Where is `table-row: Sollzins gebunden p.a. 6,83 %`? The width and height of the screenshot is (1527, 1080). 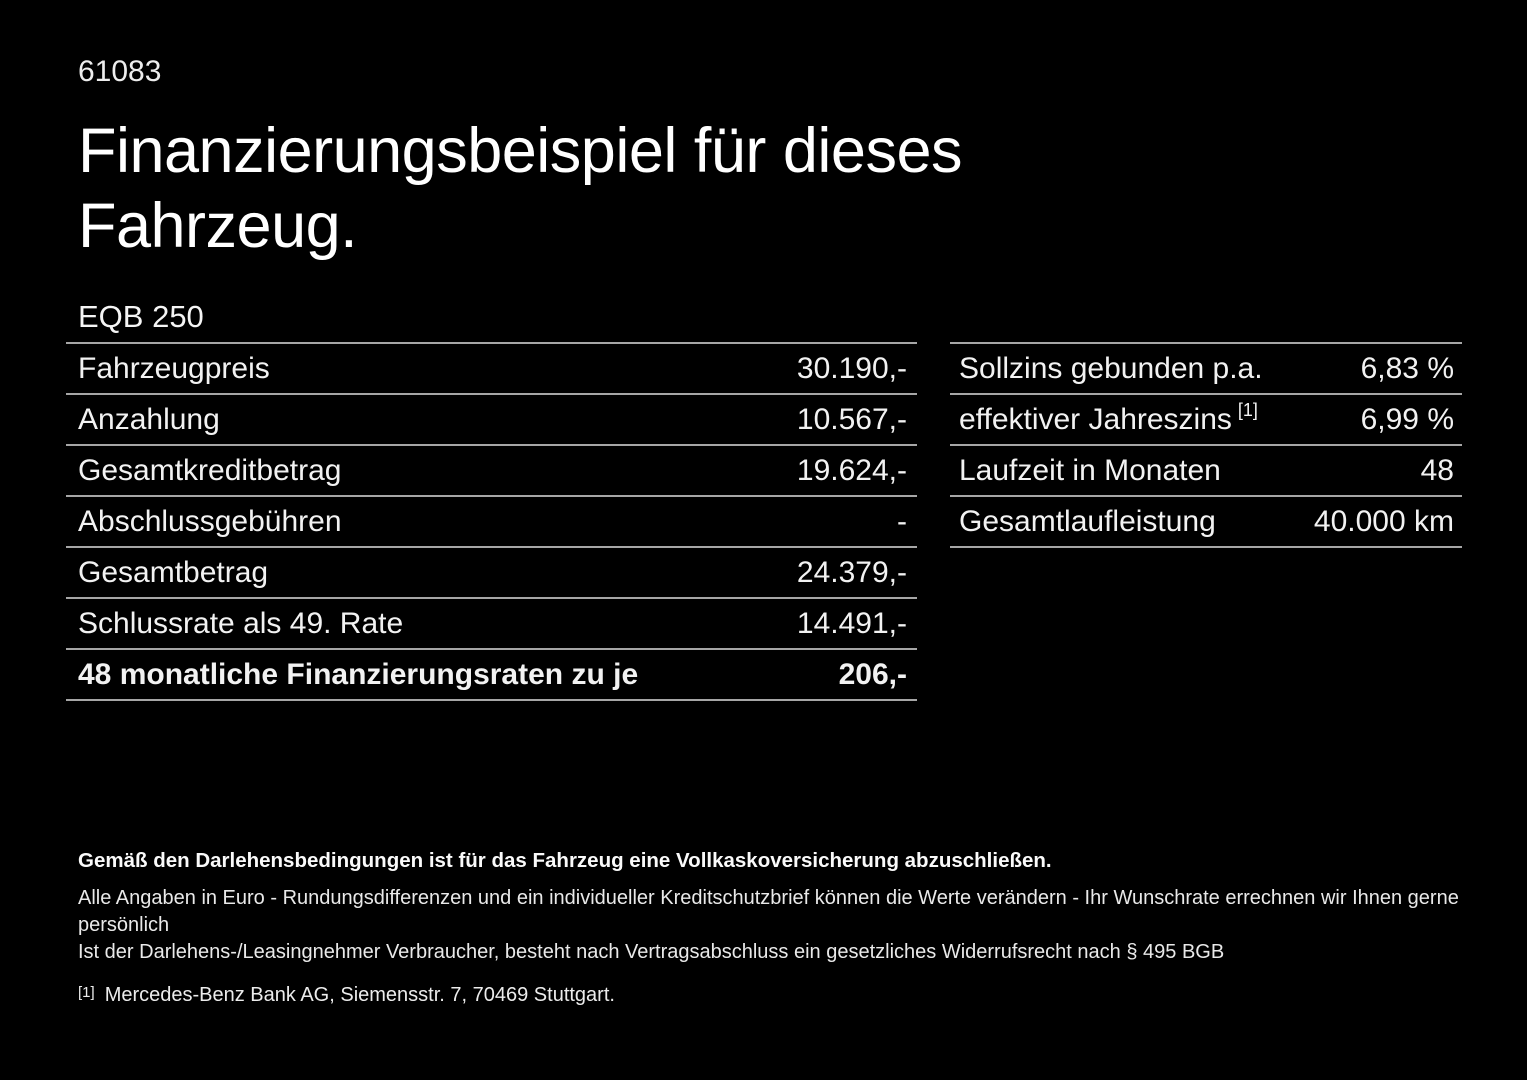
table-row: Sollzins gebunden p.a. 6,83 % is located at coordinates (1206, 367).